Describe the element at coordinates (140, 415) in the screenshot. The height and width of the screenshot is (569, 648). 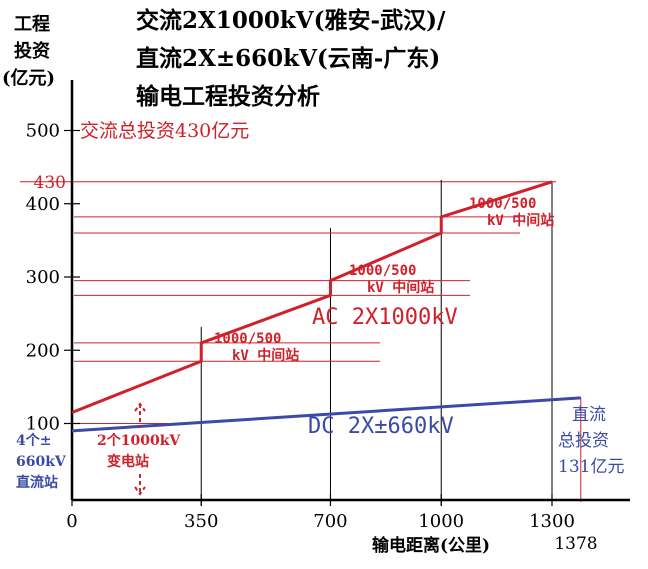
I see `up-arrow-icon` at that location.